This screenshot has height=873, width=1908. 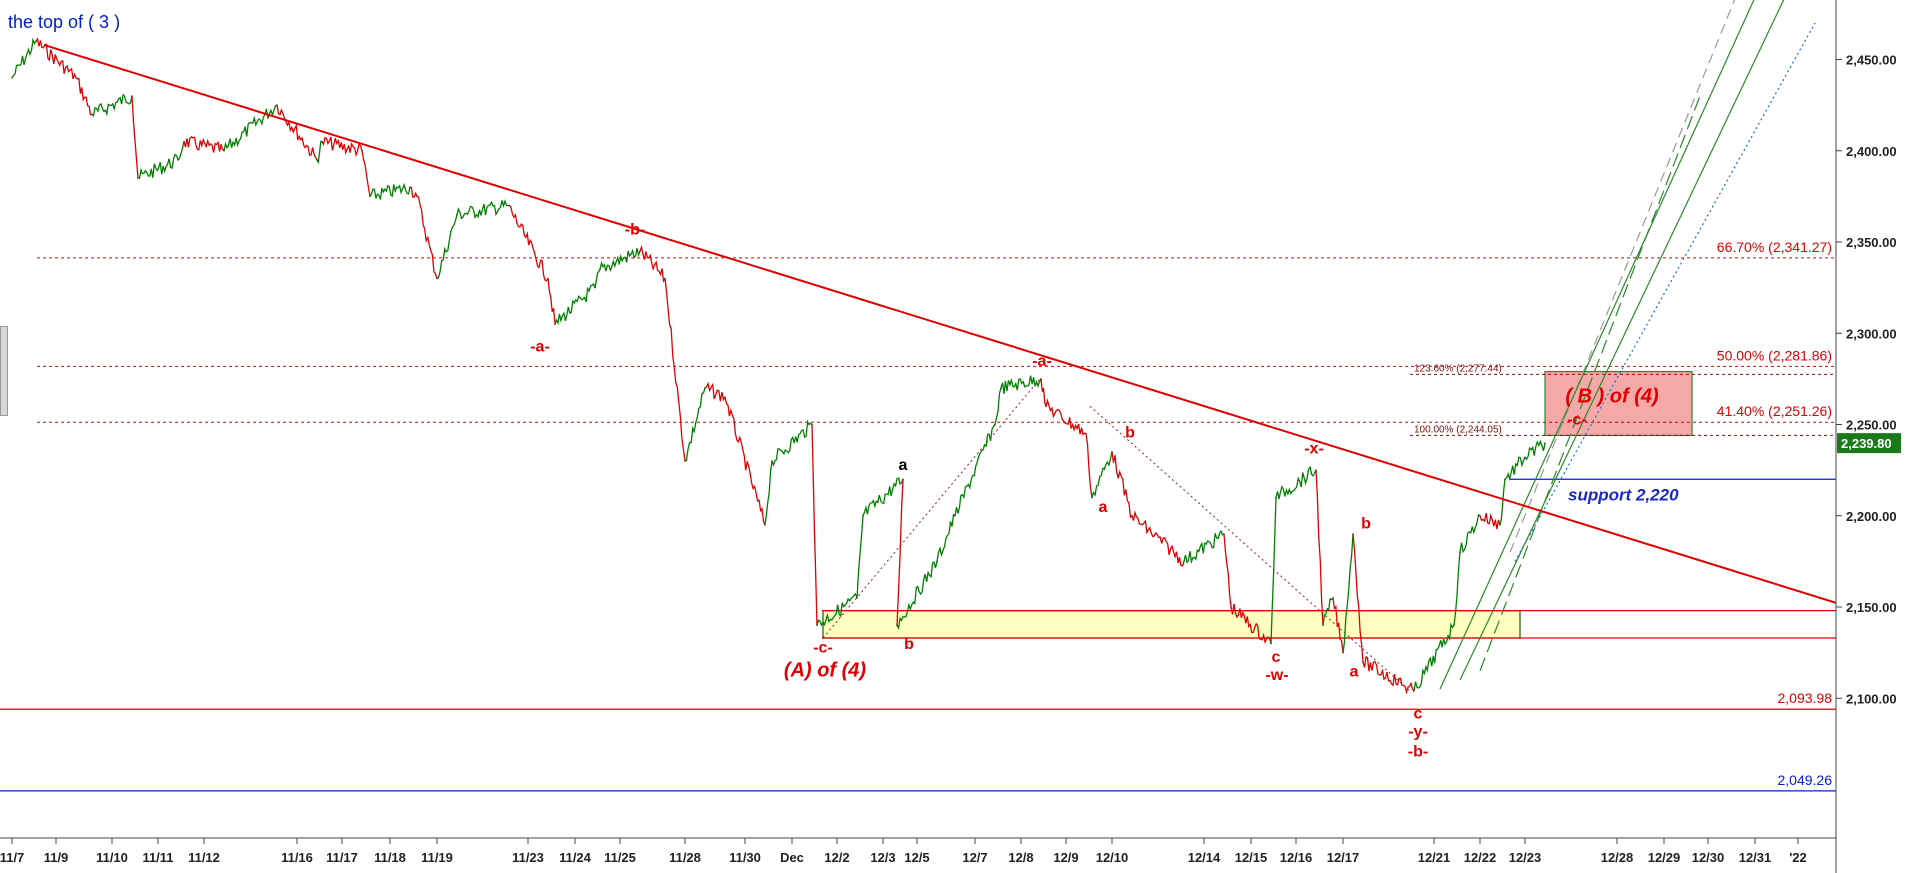 I want to click on x-tick-label-3: 11/11, so click(x=157, y=857).